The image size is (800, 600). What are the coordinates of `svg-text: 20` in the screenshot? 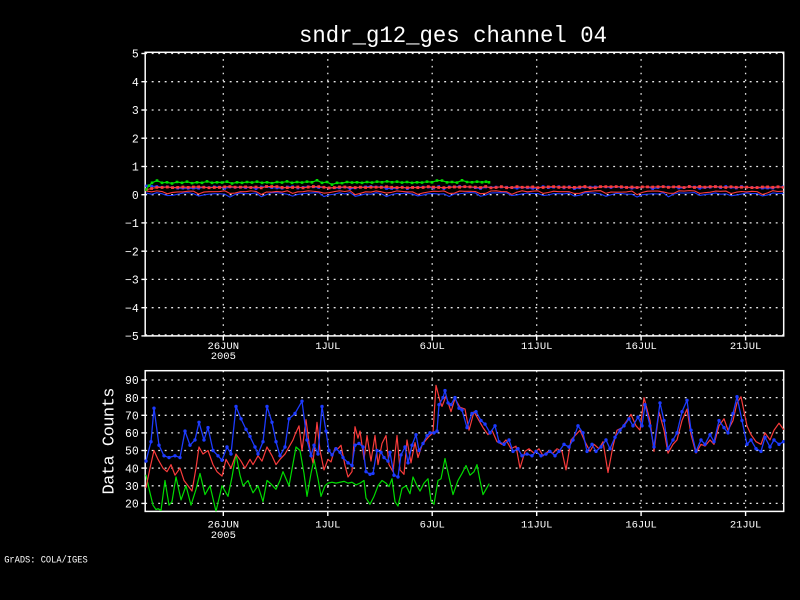 It's located at (132, 505).